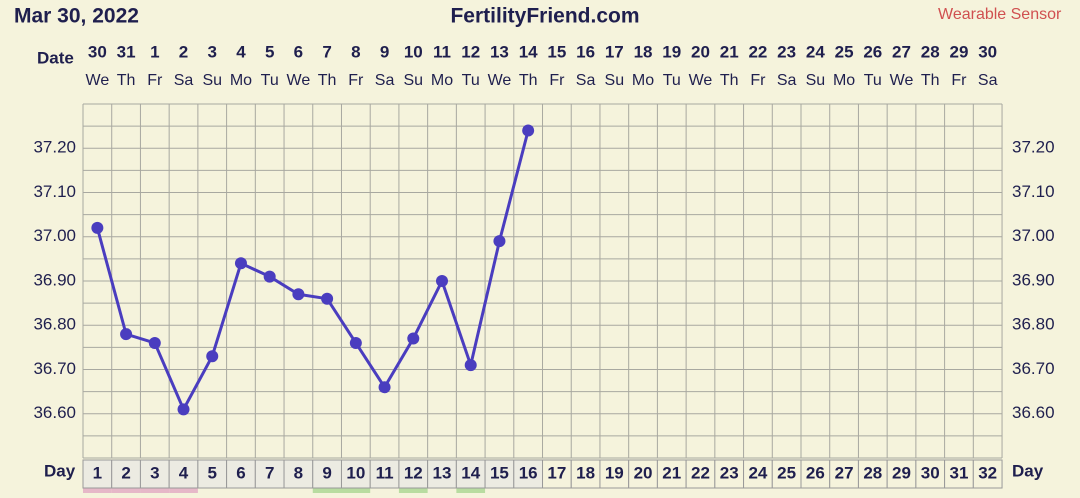  I want to click on day-number: 1, so click(97, 472).